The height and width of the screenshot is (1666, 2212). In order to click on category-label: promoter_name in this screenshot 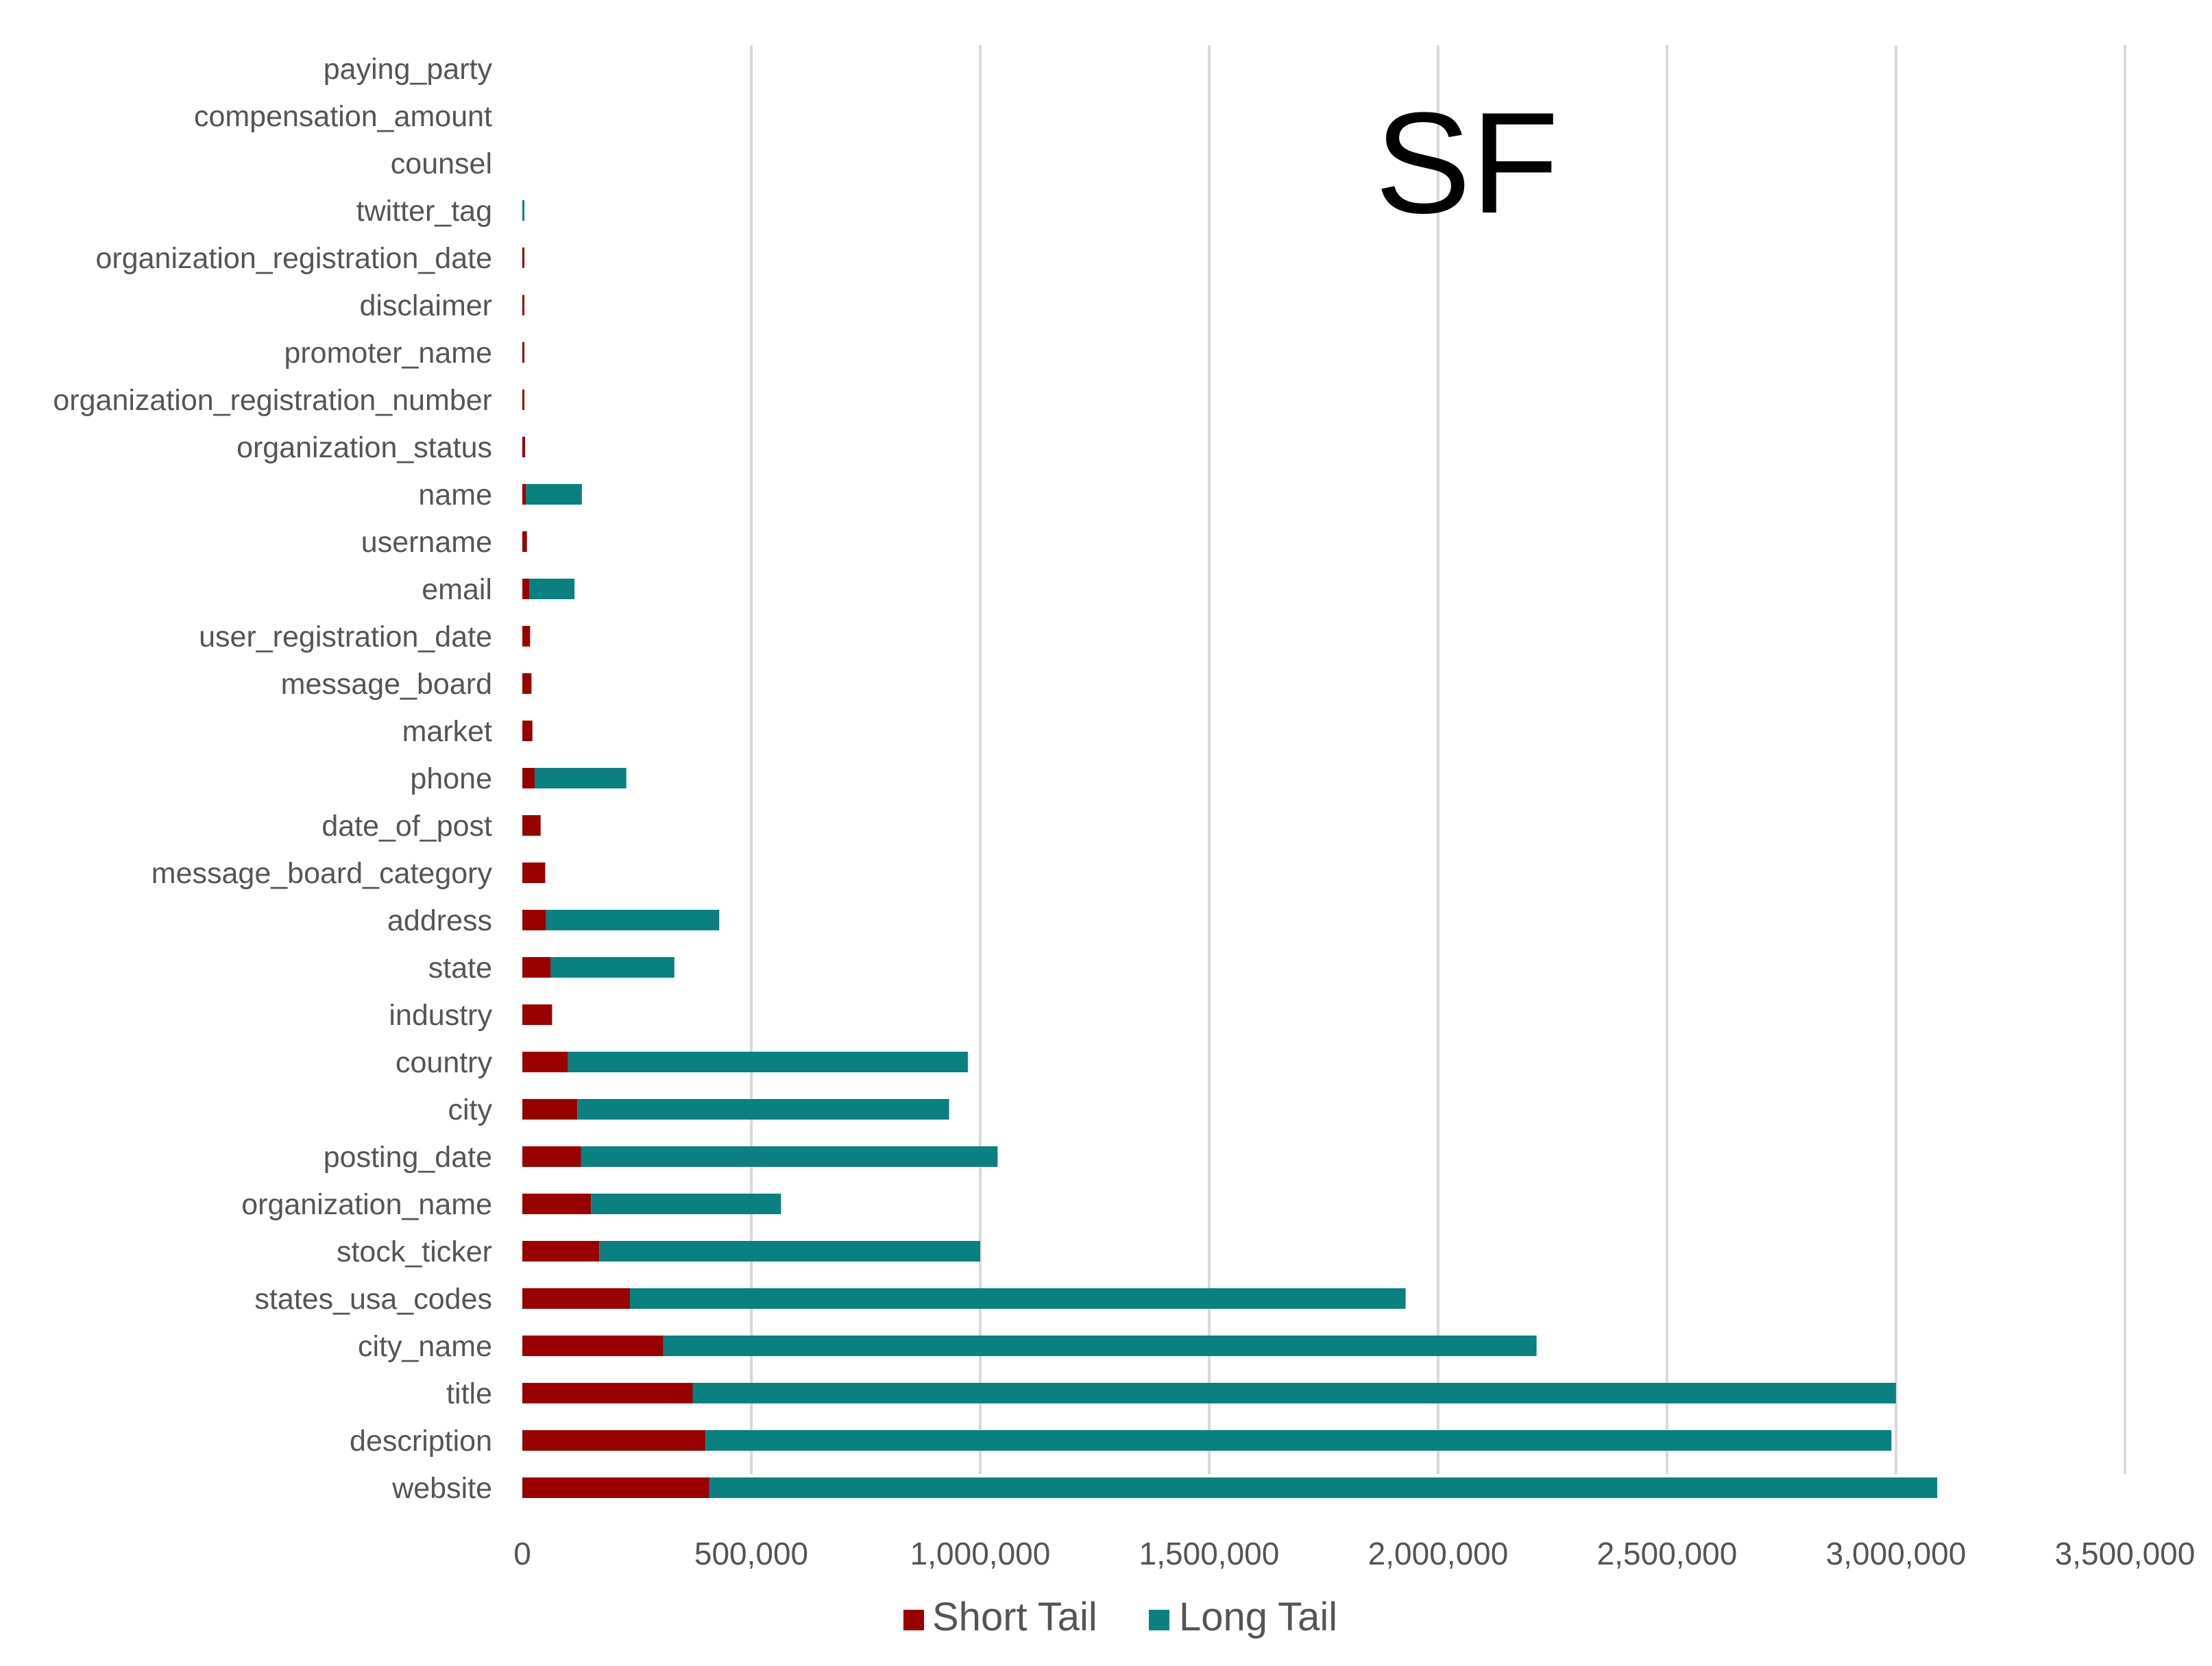, I will do `click(388, 353)`.